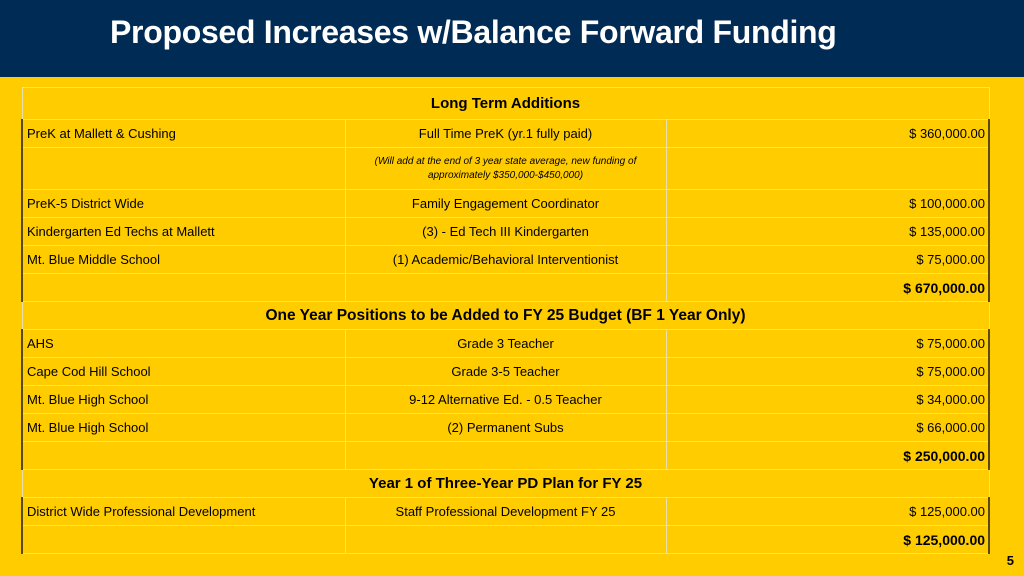 This screenshot has width=1024, height=576. What do you see at coordinates (828, 287) in the screenshot?
I see `section-total-long-term: $ 670,000.00` at bounding box center [828, 287].